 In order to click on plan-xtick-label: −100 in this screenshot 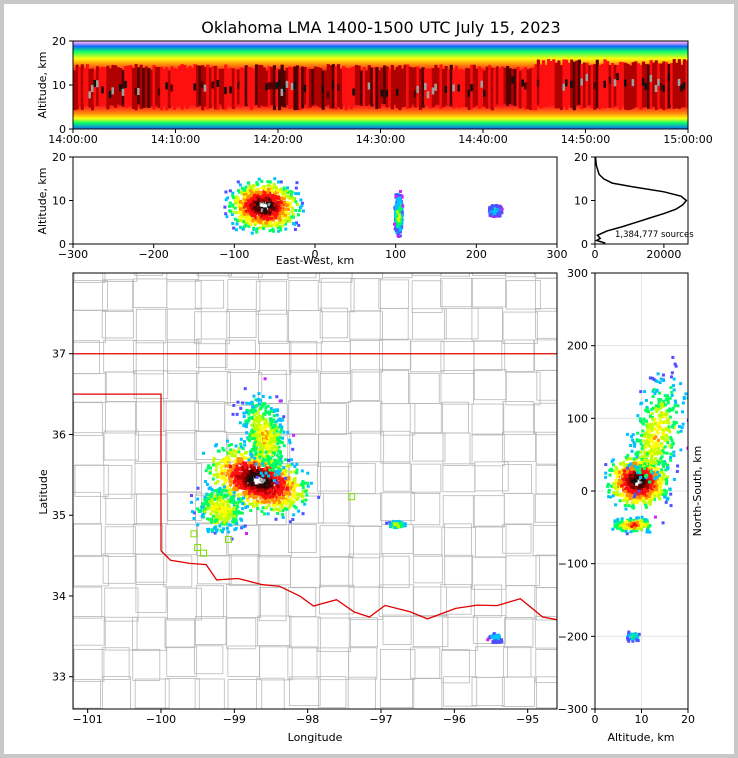, I will do `click(161, 719)`.